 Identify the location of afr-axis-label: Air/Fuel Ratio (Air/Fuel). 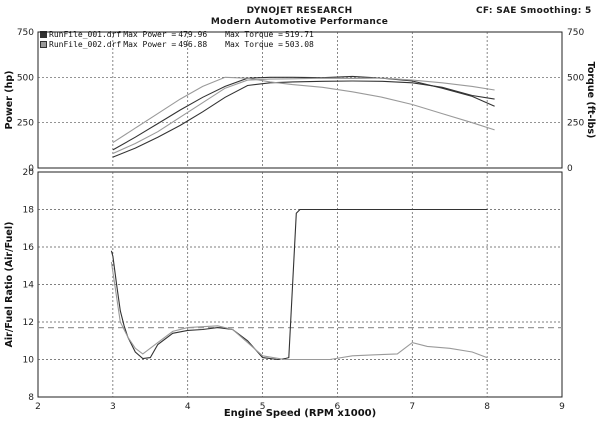
(9, 285).